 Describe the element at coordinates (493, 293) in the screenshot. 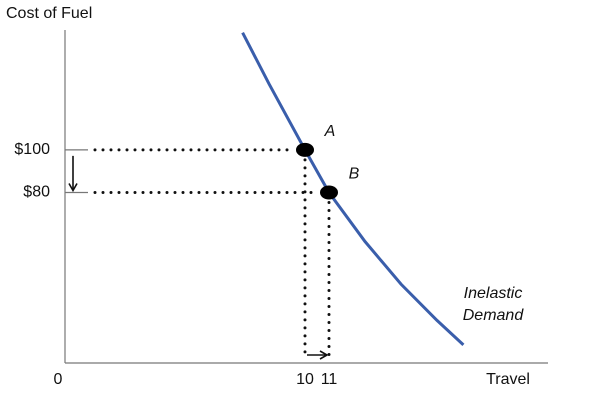

I see `curve-label-line: Inelastic` at that location.